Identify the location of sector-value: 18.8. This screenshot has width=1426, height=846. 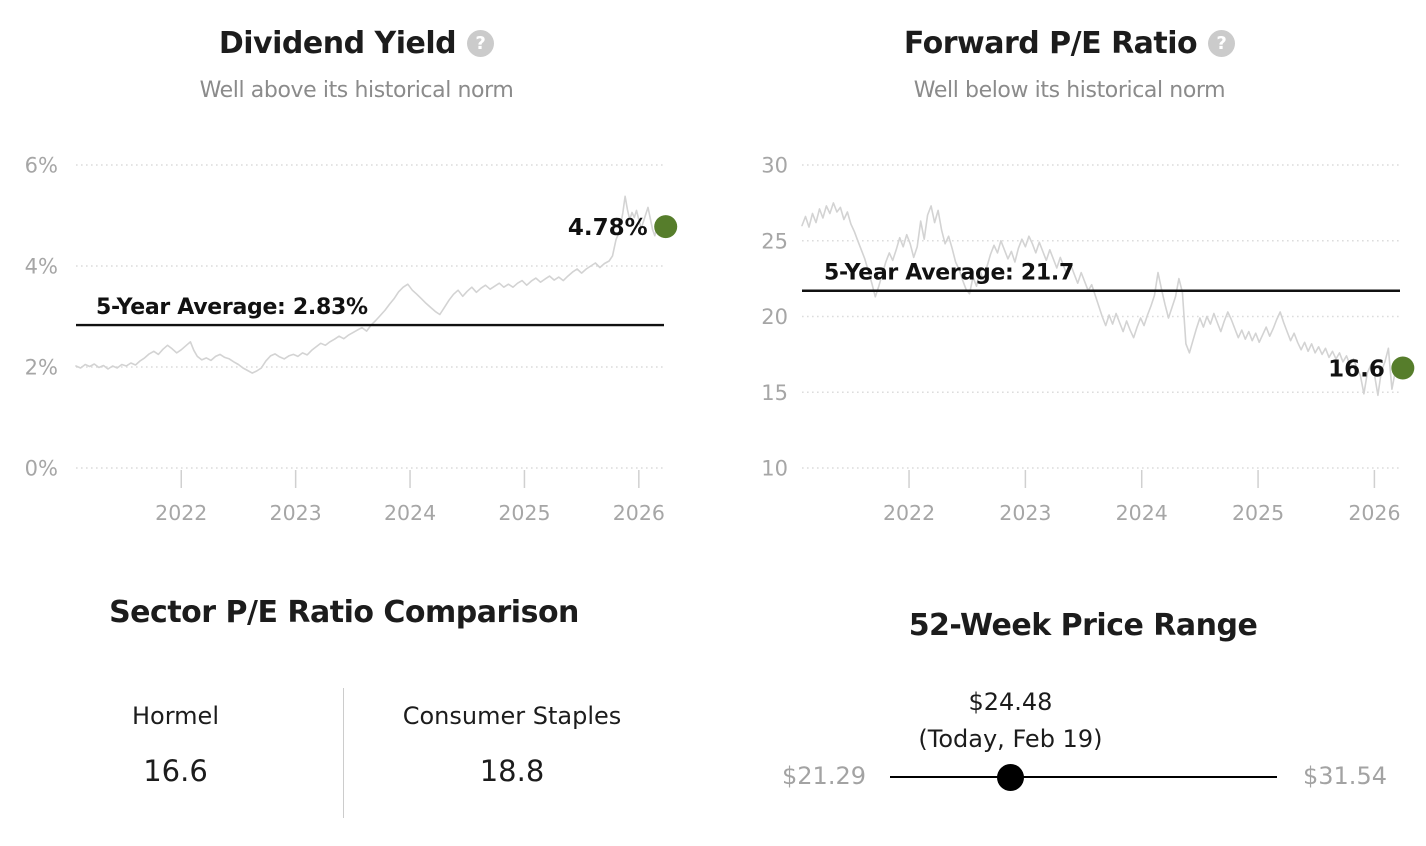
(512, 771).